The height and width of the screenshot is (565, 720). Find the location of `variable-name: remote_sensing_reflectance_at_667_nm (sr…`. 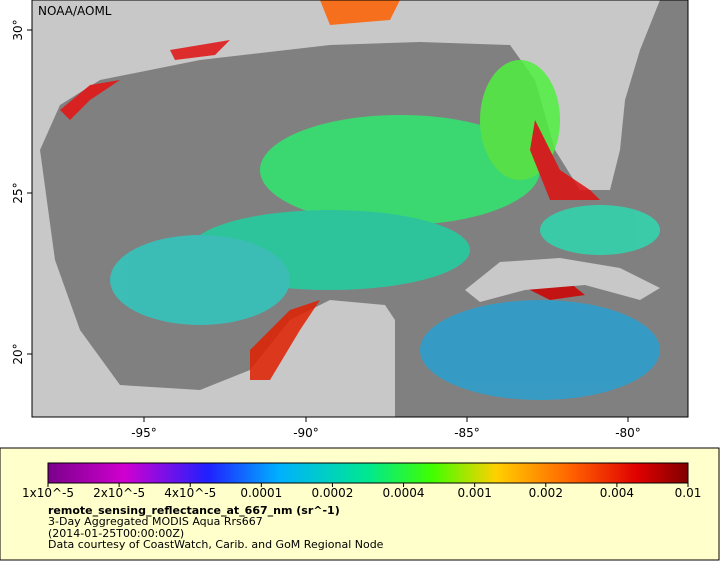

variable-name: remote_sensing_reflectance_at_667_nm (sr… is located at coordinates (194, 510).